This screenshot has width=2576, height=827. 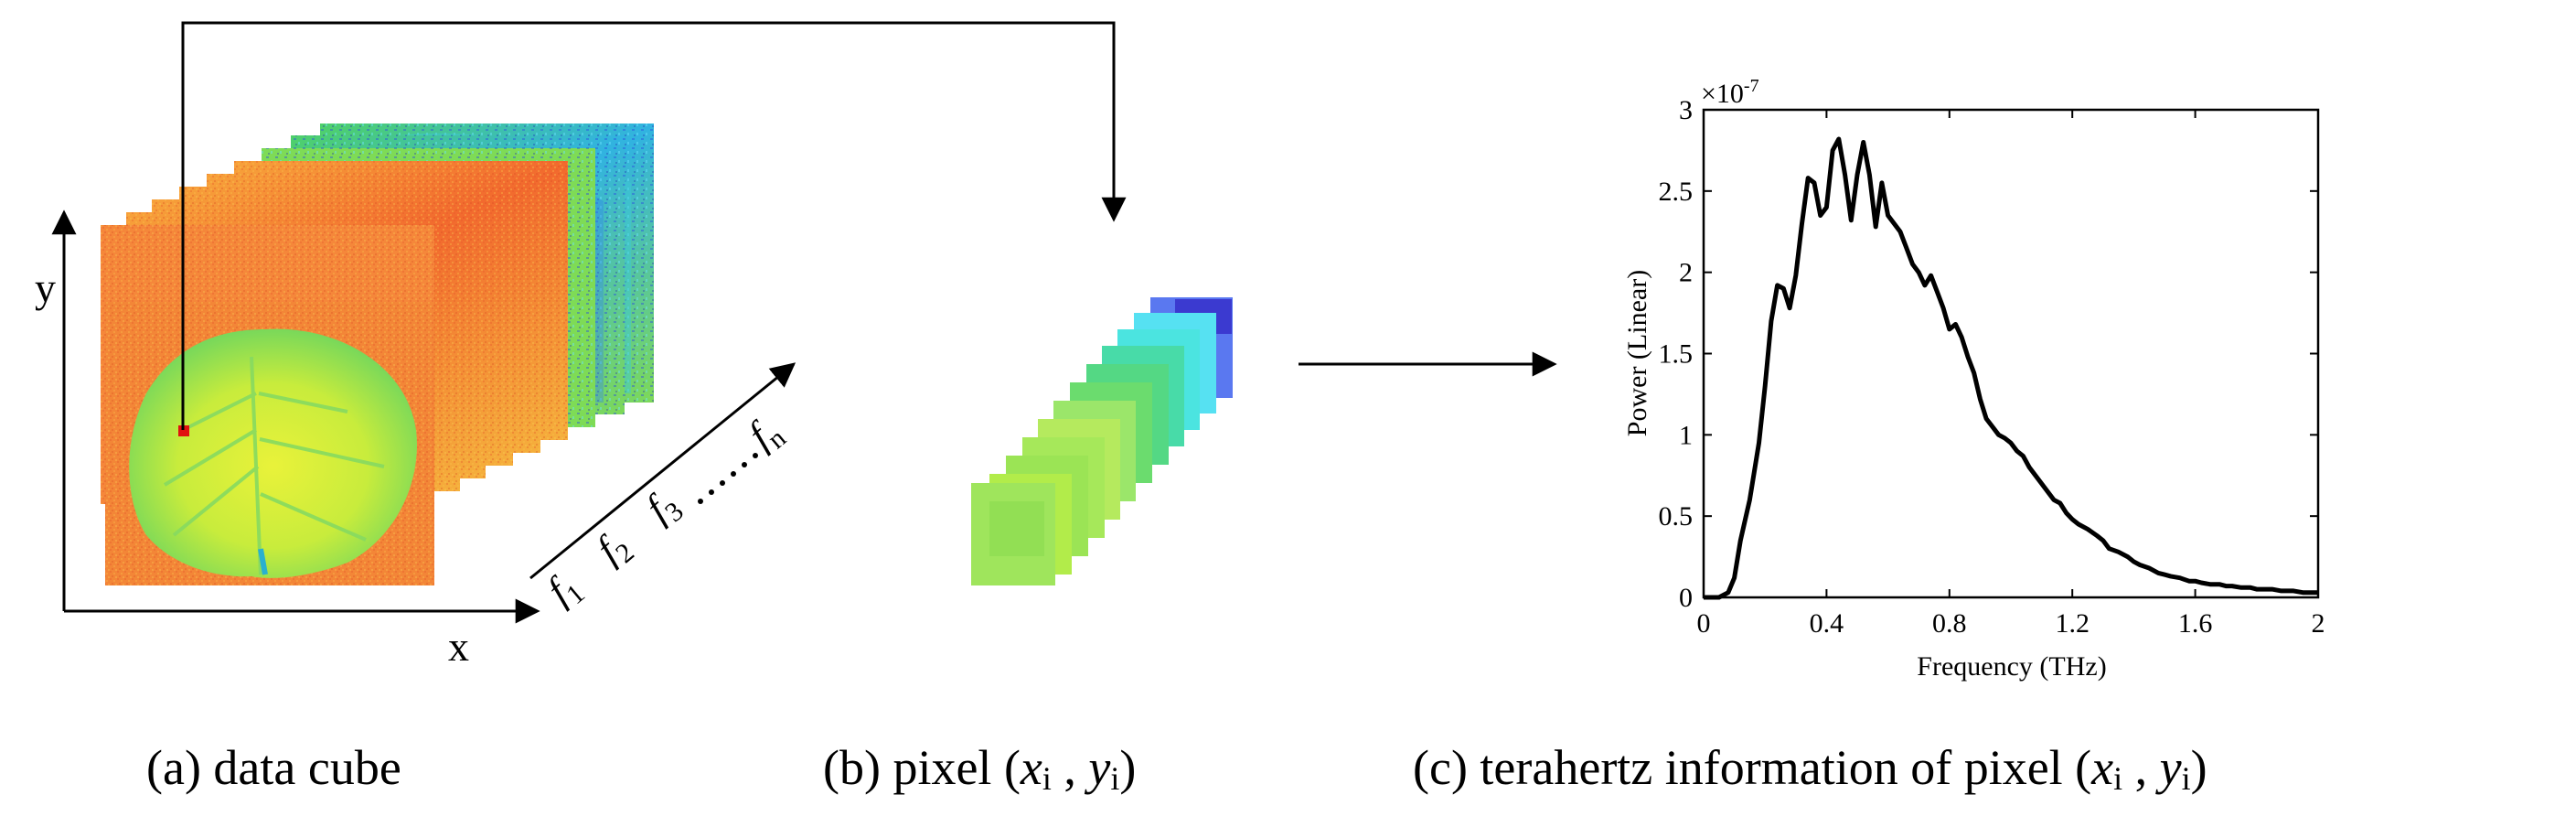 I want to click on power-spectrum-line, so click(x=2011, y=368).